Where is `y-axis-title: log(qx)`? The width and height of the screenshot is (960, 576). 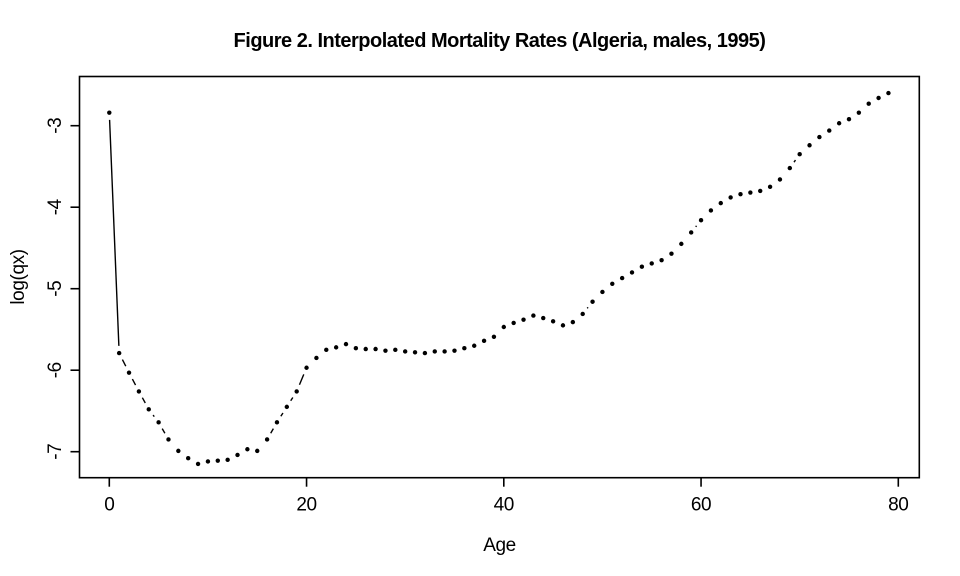
y-axis-title: log(qx) is located at coordinates (18, 276).